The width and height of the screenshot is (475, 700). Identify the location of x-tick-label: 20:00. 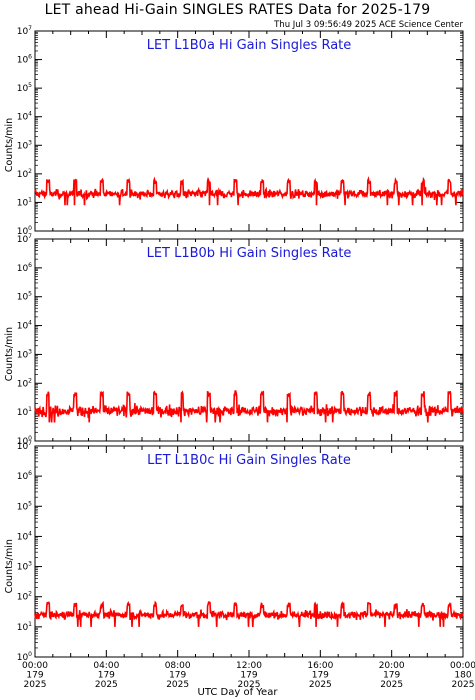
(392, 666).